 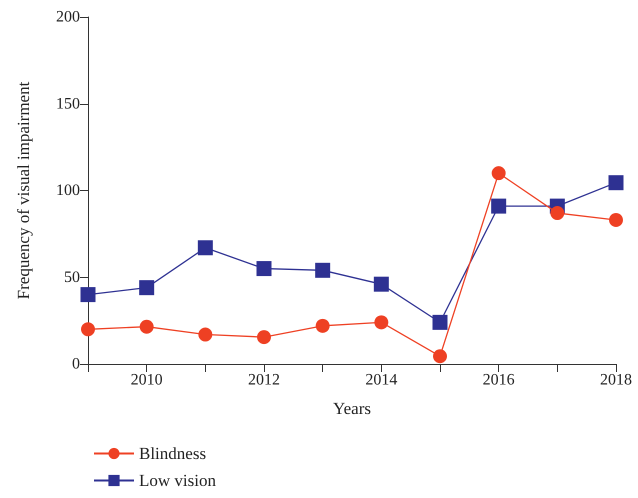 I want to click on y-tick-label: 150, so click(x=68, y=103).